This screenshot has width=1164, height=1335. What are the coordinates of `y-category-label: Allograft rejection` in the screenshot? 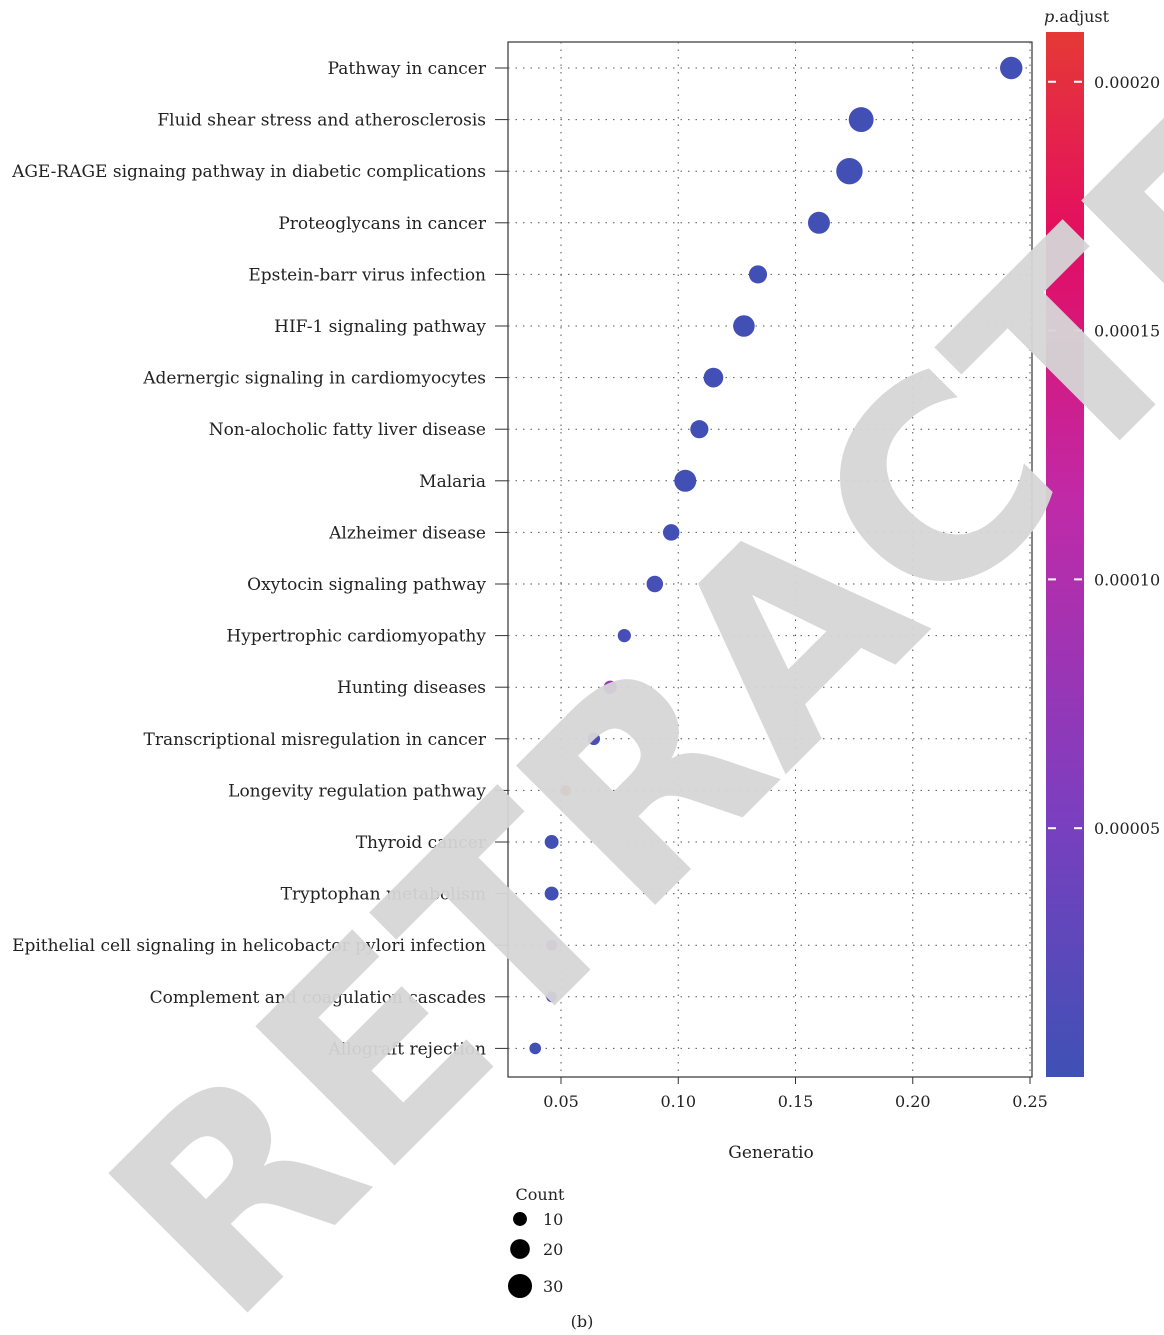 It's located at (406, 1049).